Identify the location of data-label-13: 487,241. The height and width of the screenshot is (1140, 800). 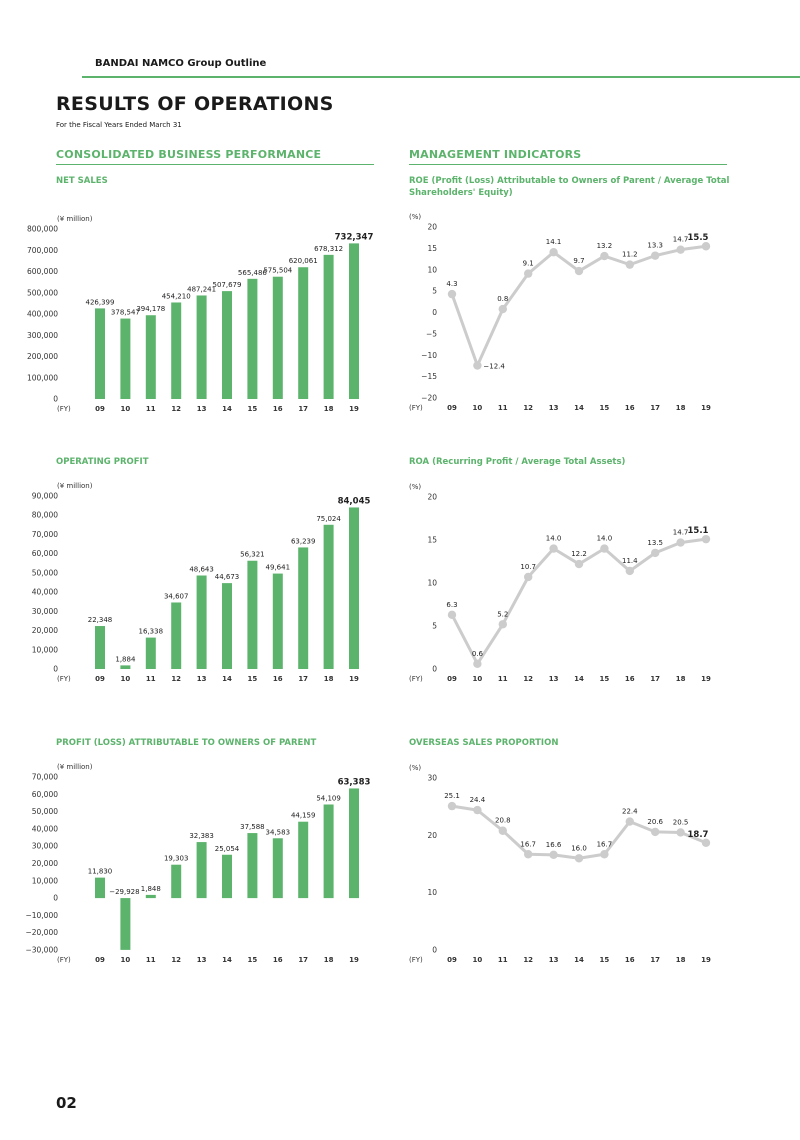
(201, 289).